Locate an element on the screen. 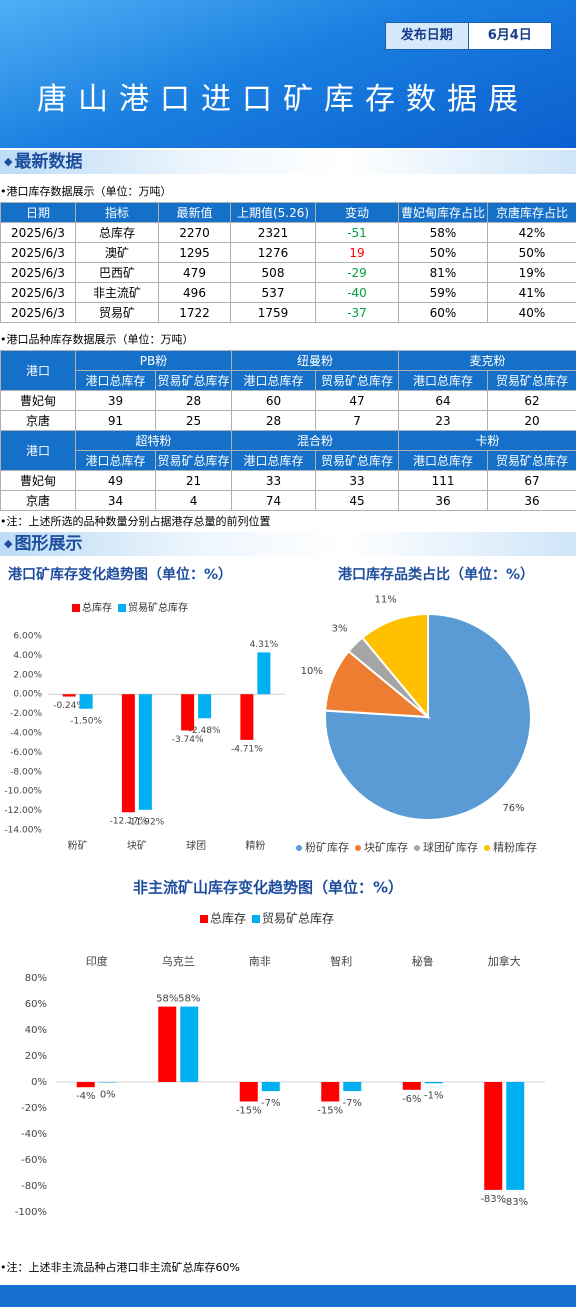 The image size is (576, 1307). cell: 67 is located at coordinates (531, 480).